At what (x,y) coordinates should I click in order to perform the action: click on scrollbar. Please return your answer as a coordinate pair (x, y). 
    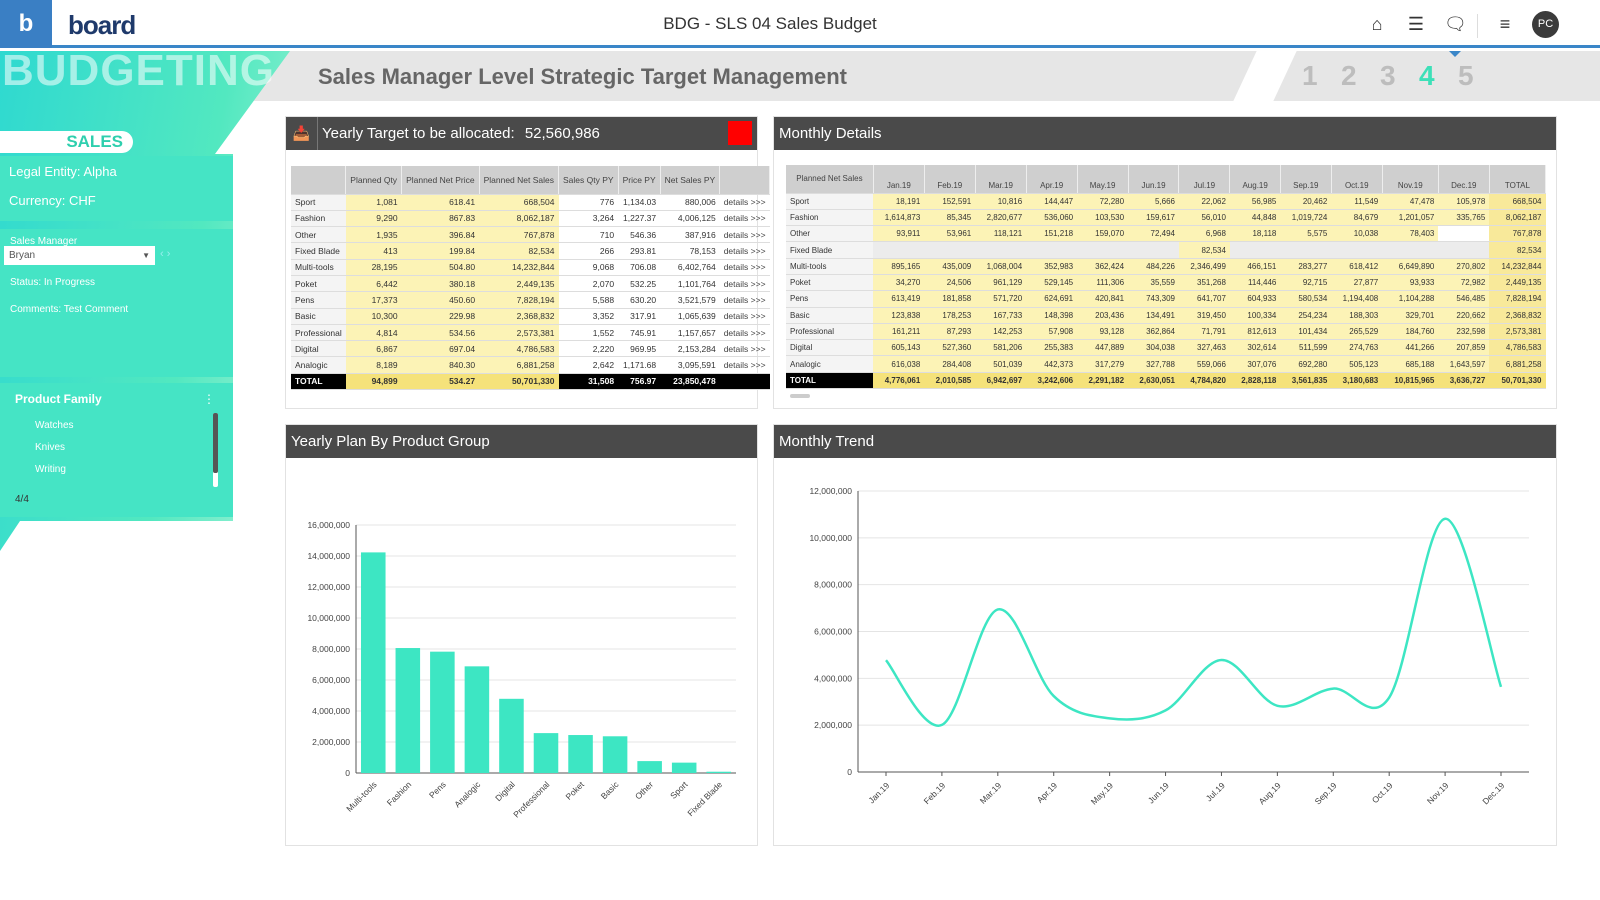
    Looking at the image, I should click on (215, 450).